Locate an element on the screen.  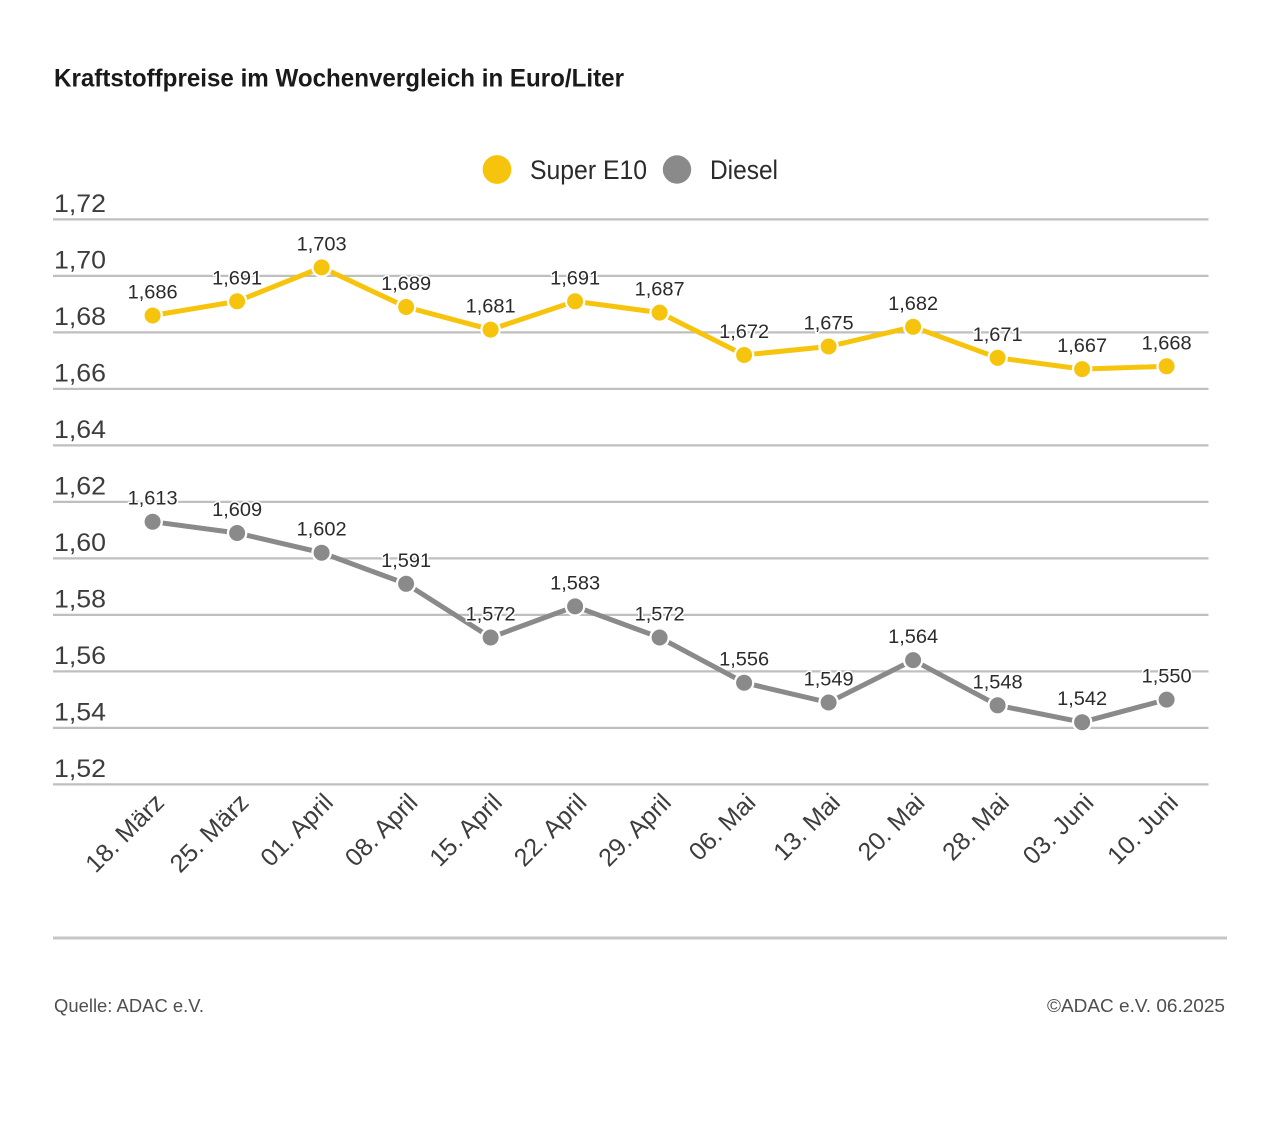
svg-text: 1,687 is located at coordinates (660, 290).